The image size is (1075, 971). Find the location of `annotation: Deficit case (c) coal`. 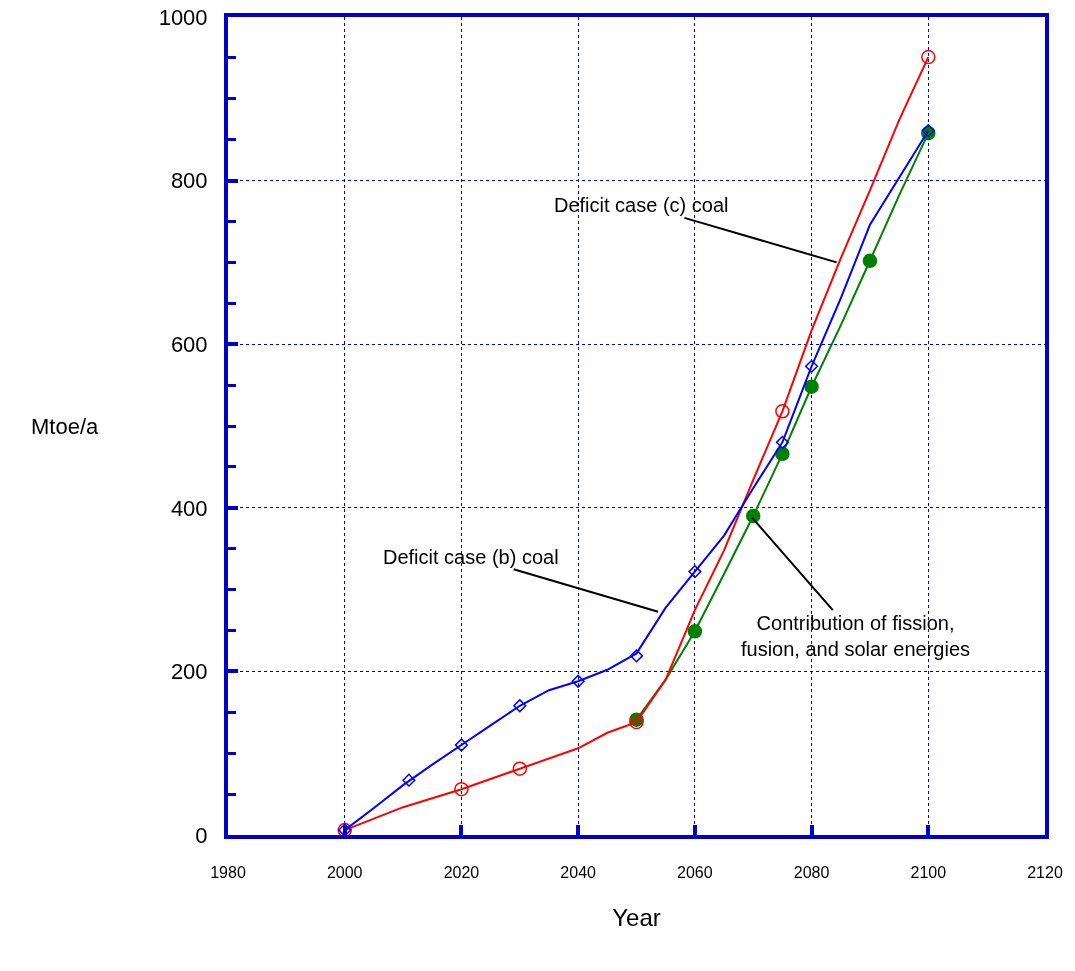

annotation: Deficit case (c) coal is located at coordinates (641, 205).